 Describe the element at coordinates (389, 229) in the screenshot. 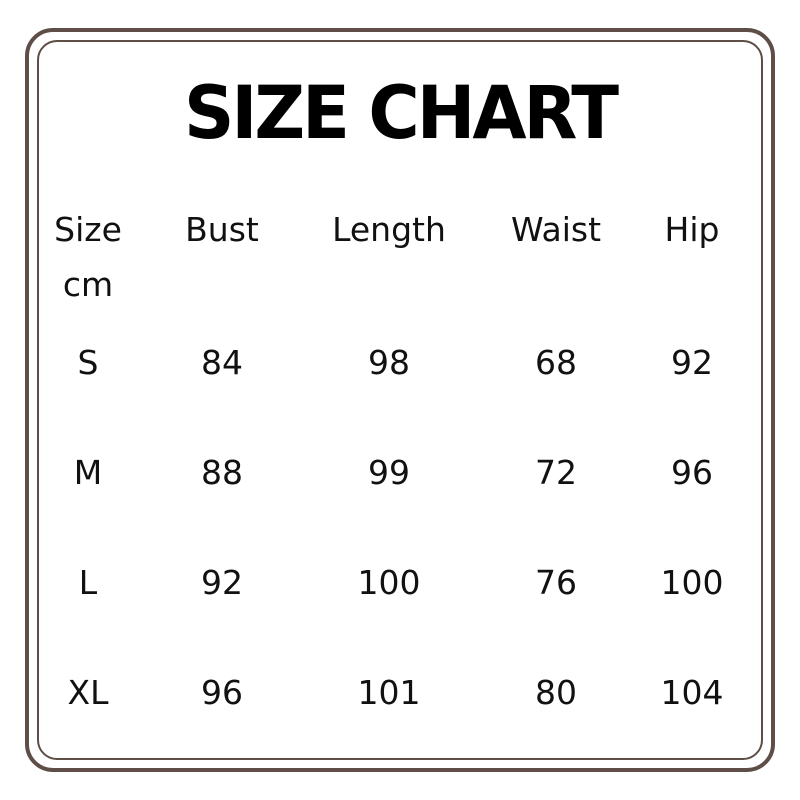

I see `column-header: Length` at that location.